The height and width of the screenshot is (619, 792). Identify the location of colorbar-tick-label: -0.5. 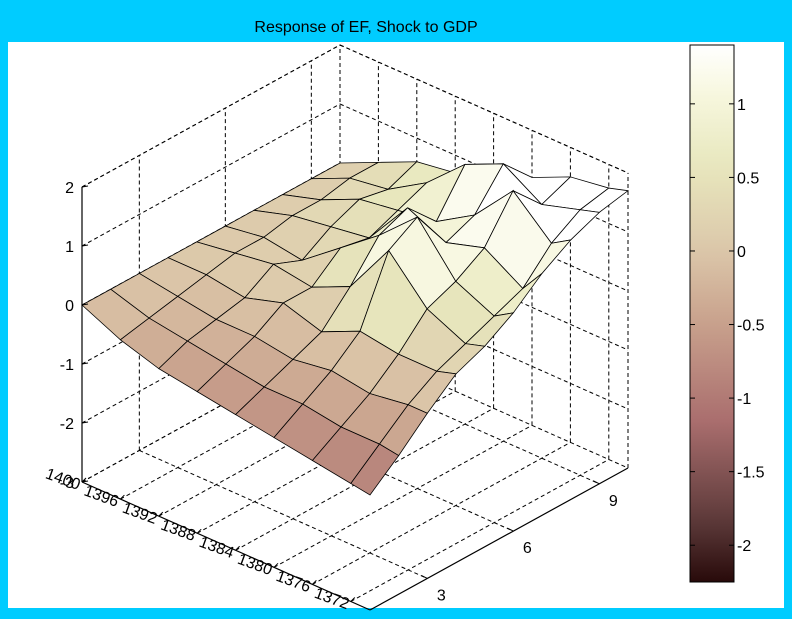
(751, 326).